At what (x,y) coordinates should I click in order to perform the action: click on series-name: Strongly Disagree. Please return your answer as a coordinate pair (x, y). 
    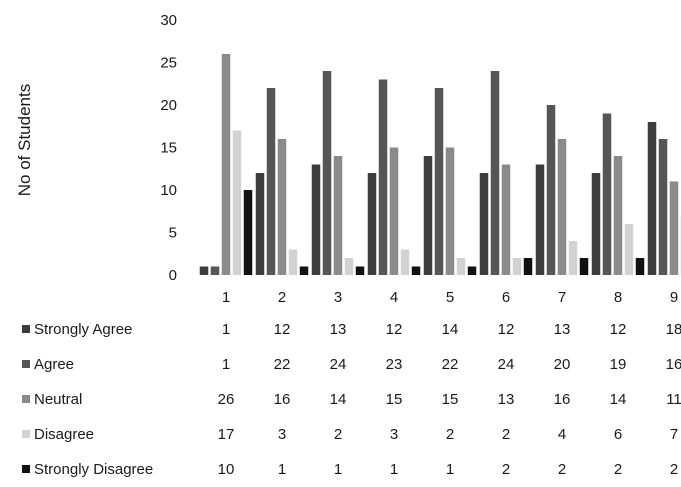
    Looking at the image, I should click on (93, 469).